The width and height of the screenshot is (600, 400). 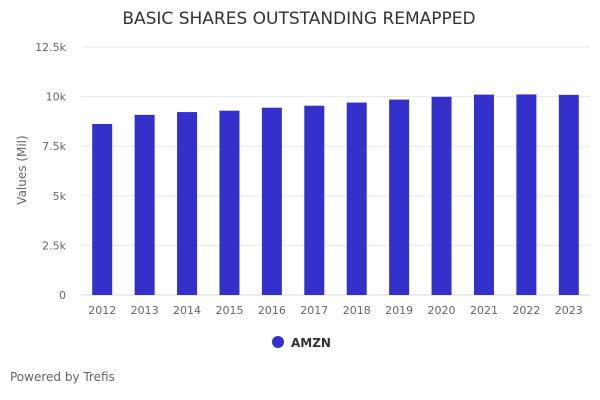 I want to click on bar-2017, so click(x=314, y=200).